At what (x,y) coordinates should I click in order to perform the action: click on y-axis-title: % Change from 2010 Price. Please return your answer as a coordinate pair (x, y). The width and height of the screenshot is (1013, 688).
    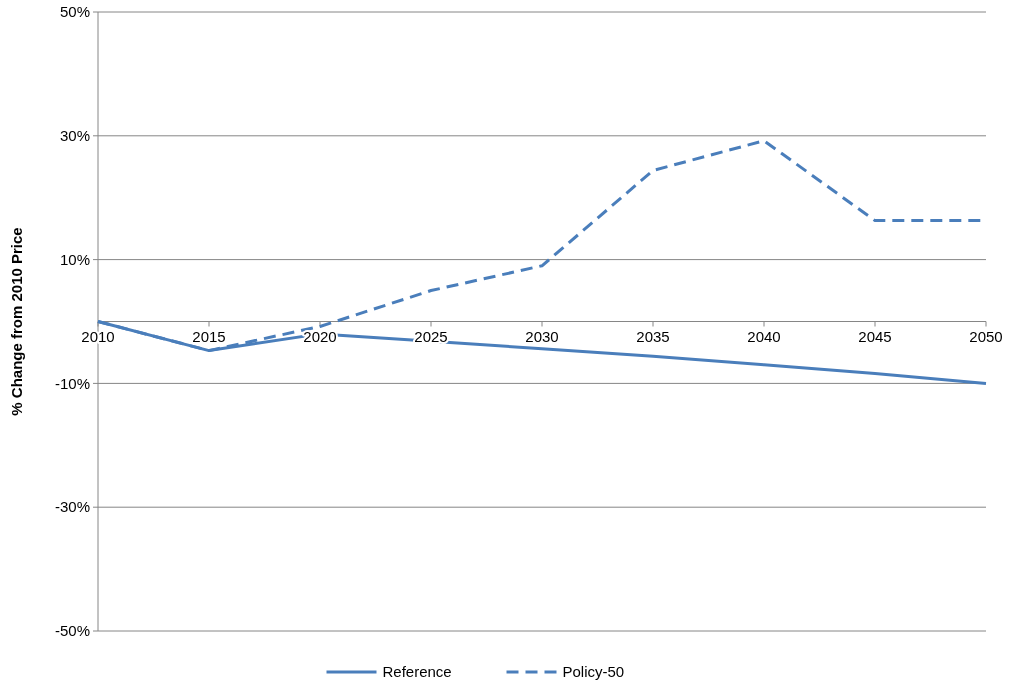
    Looking at the image, I should click on (16, 321).